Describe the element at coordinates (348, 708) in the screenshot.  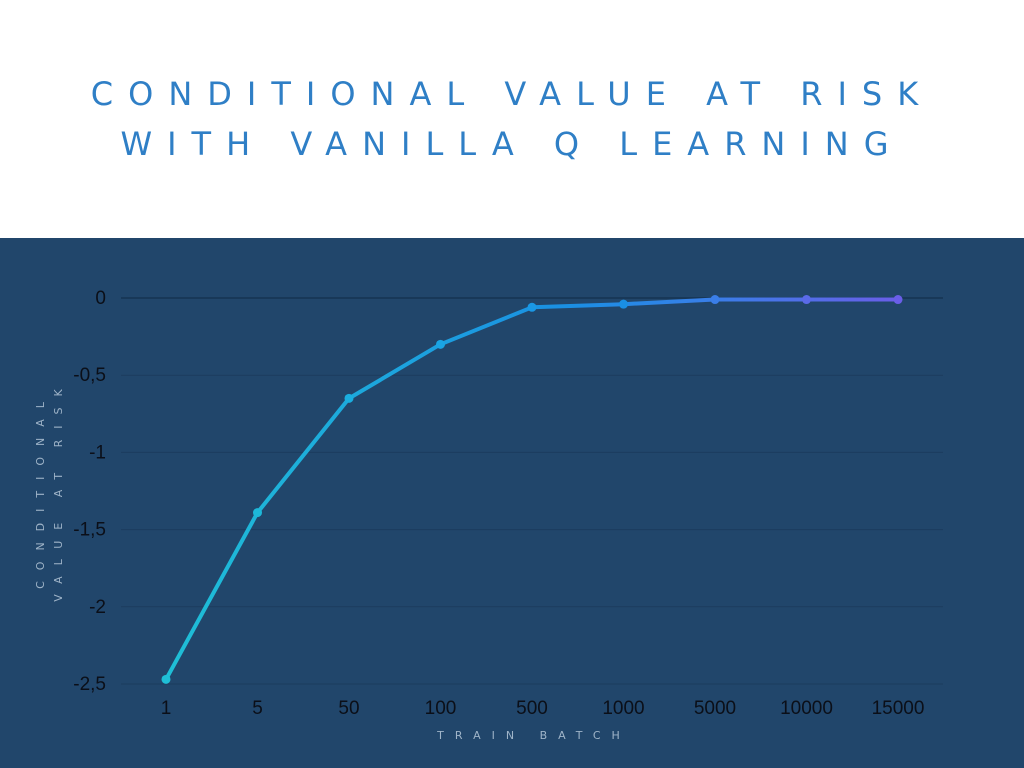
I see `x-tick-label: 50` at that location.